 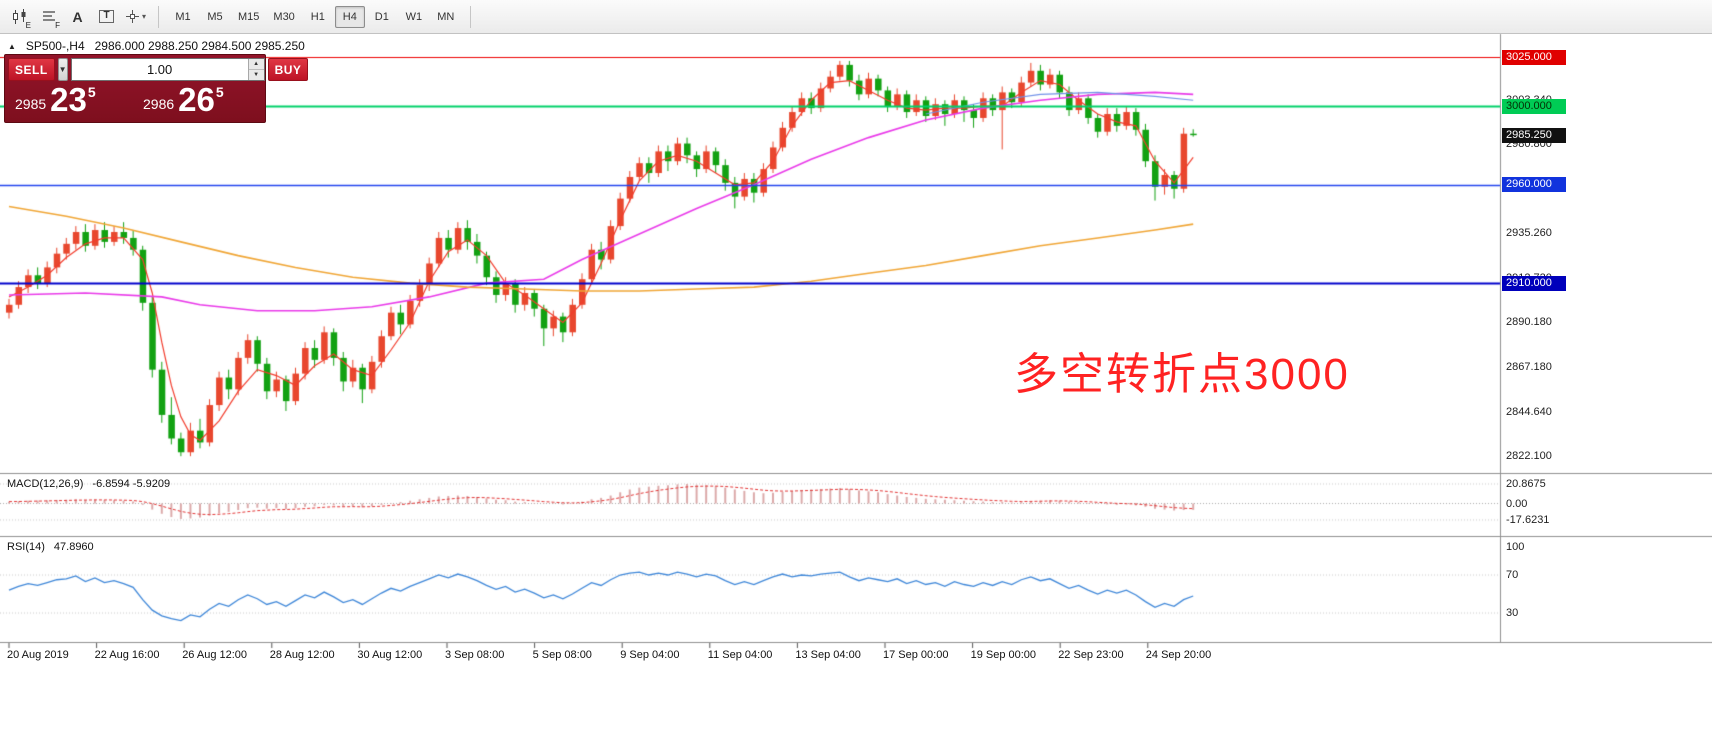 I want to click on order-options-dropdown: ▼, so click(x=62, y=69).